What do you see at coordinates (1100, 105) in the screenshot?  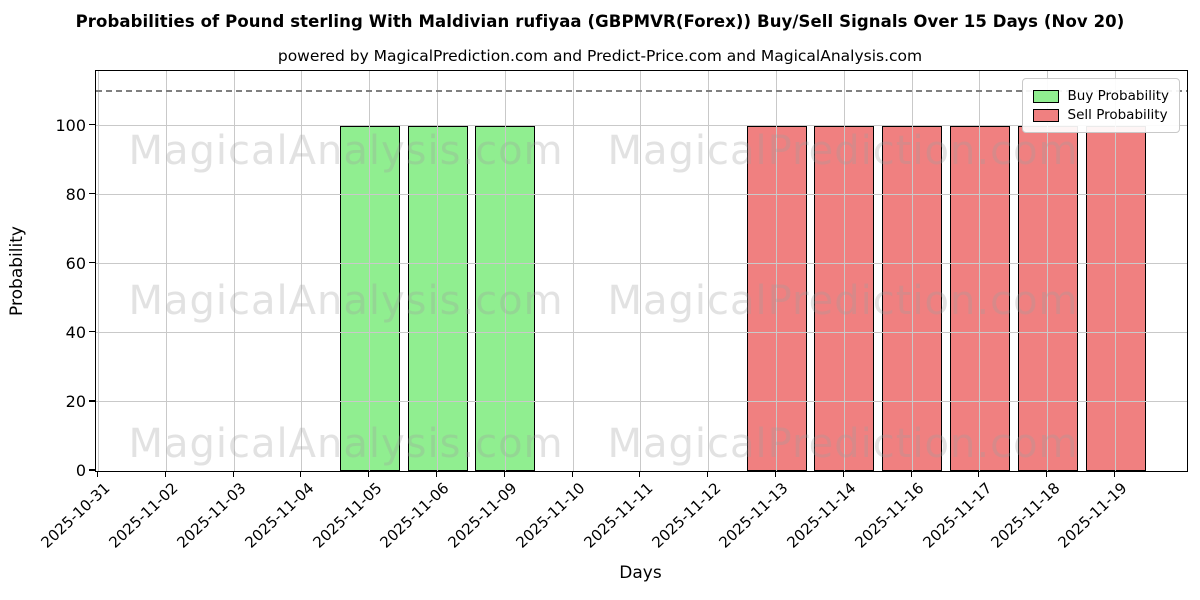 I see `legend: Buy Probability Sell Probability` at bounding box center [1100, 105].